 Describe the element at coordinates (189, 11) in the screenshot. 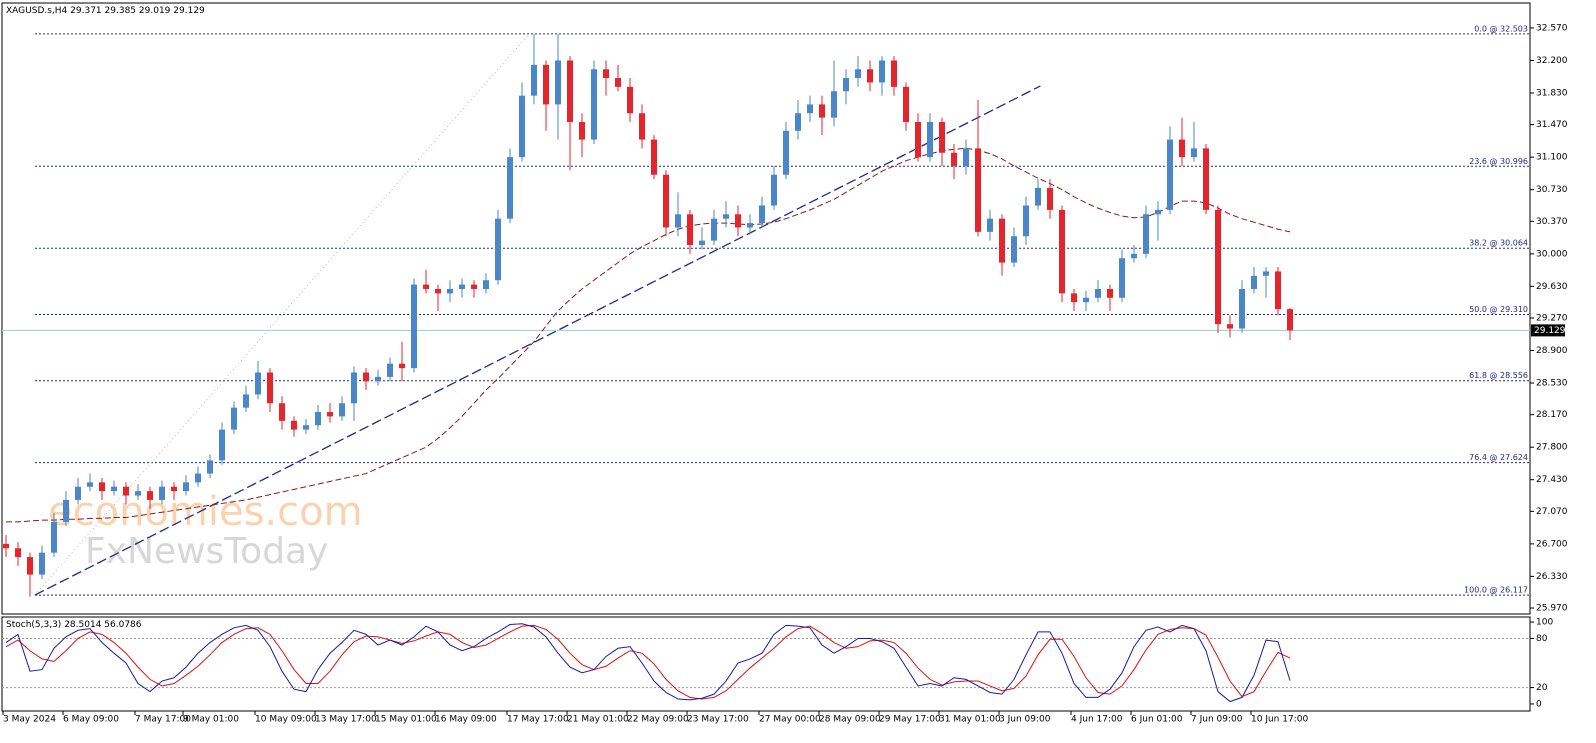

I see `close: 29.129` at that location.